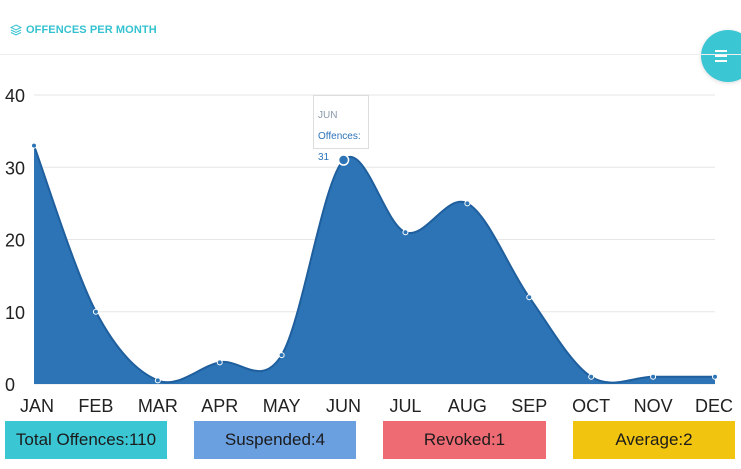  Describe the element at coordinates (219, 406) in the screenshot. I see `x-tick-label: APR` at that location.